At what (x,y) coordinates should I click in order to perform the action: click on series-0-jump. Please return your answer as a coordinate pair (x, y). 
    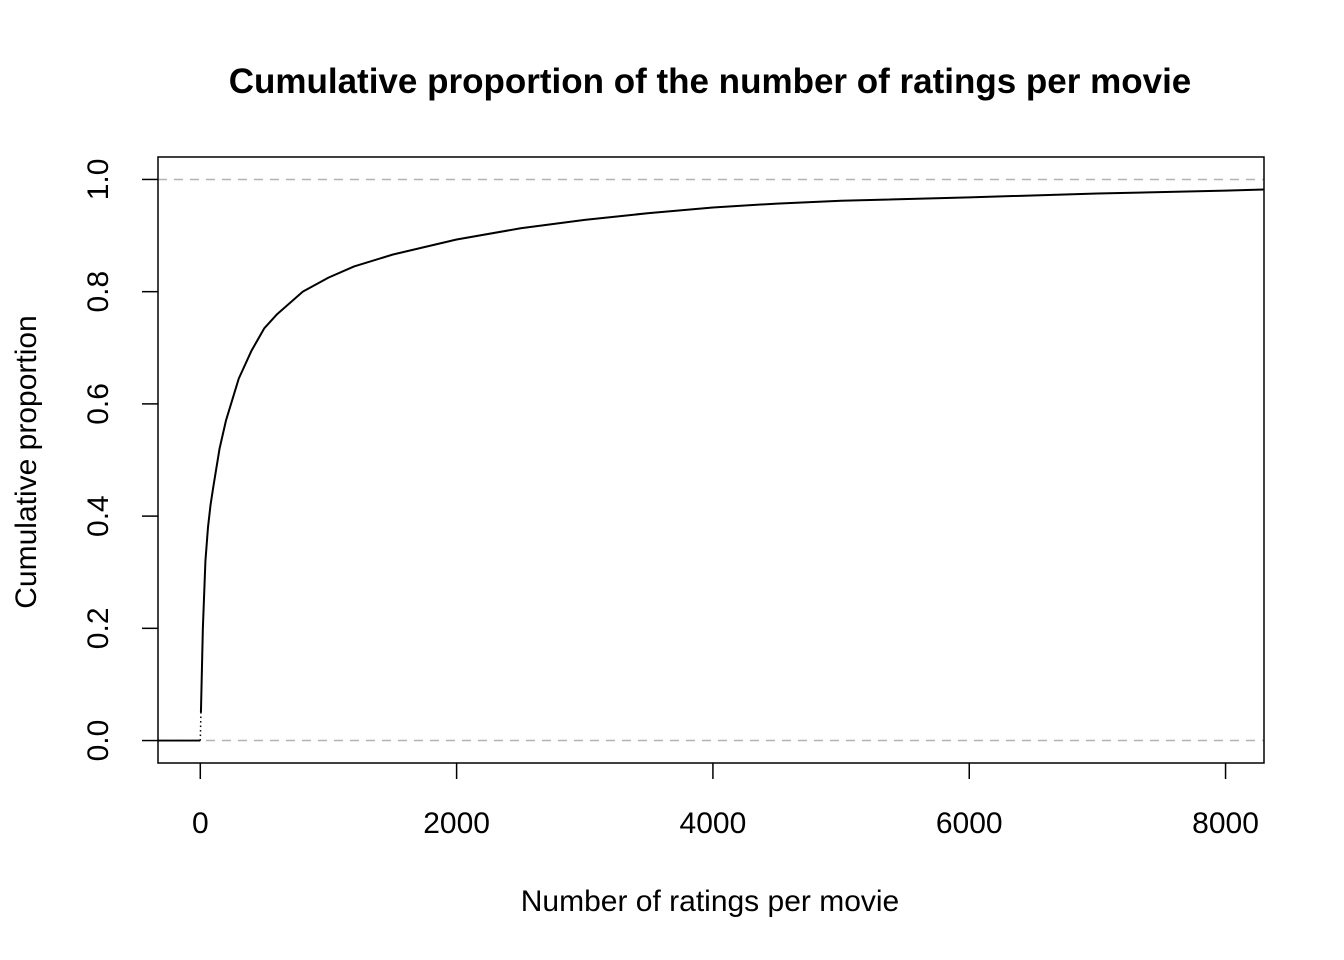
    Looking at the image, I should click on (200, 726).